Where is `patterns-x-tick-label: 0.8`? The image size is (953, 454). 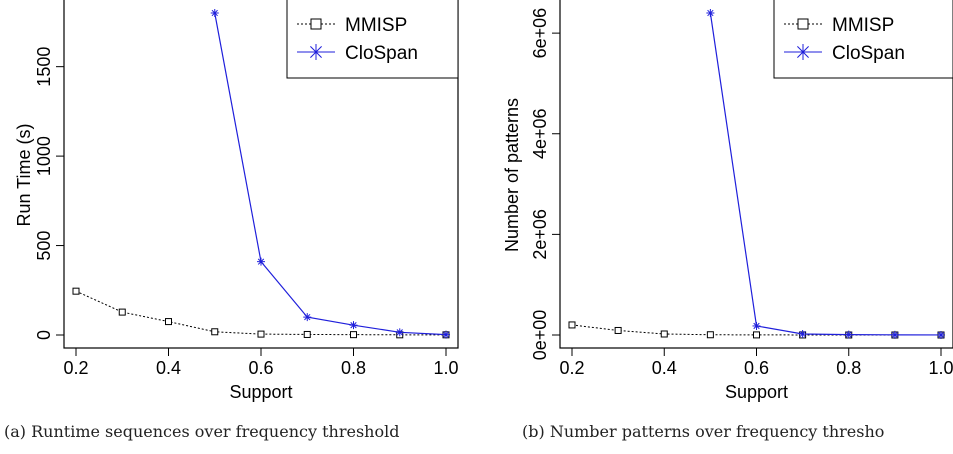
patterns-x-tick-label: 0.8 is located at coordinates (848, 368).